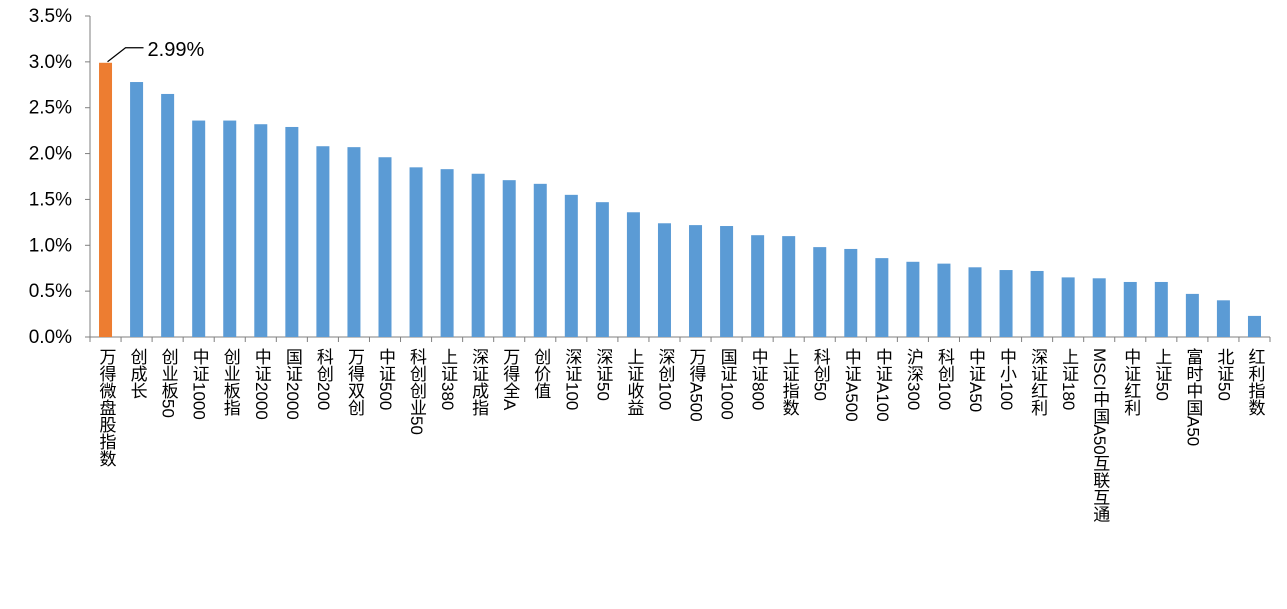 The width and height of the screenshot is (1287, 609). What do you see at coordinates (1100, 435) in the screenshot?
I see `x-tick-label: MSCI中国A50互联互通` at bounding box center [1100, 435].